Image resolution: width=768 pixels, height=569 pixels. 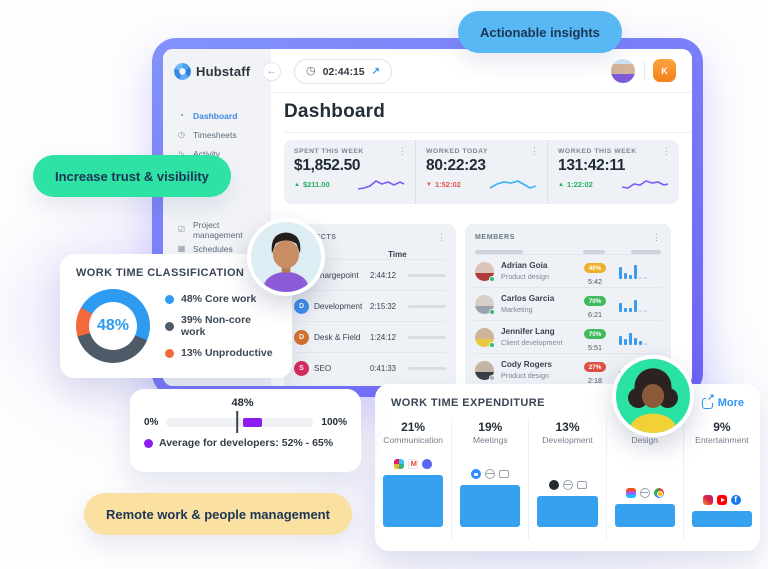 I want to click on sidebar-item-activity: ∿ Activity, so click(x=217, y=153).